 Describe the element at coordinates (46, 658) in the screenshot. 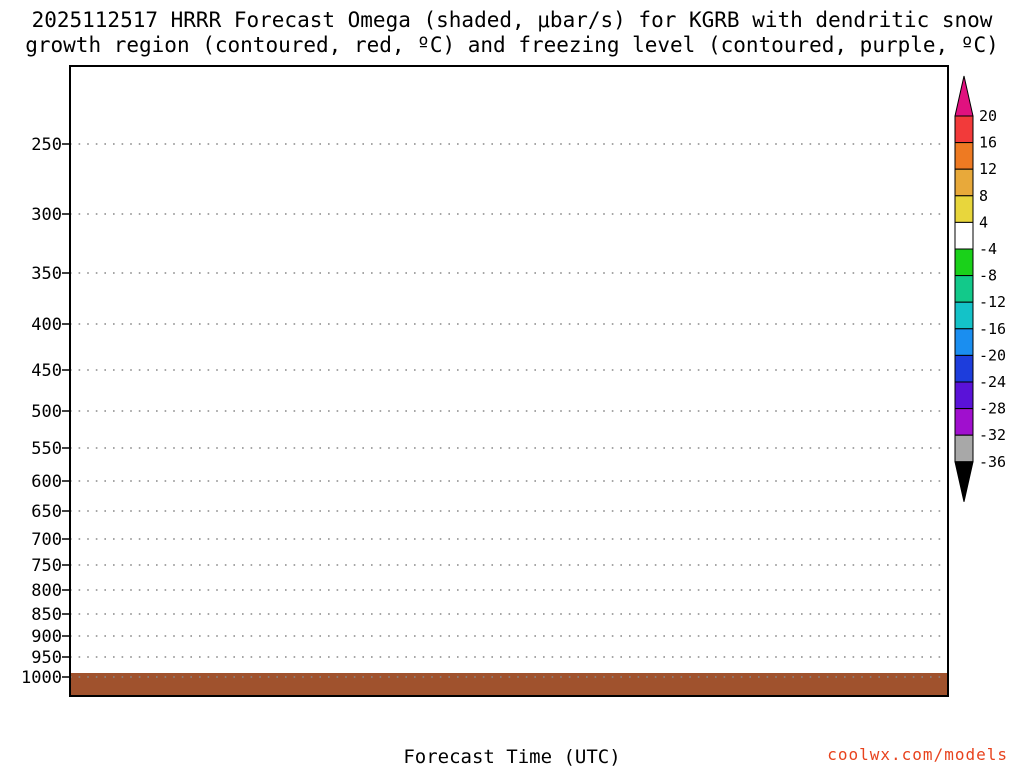

I see `y-tick-label-950: 950` at that location.